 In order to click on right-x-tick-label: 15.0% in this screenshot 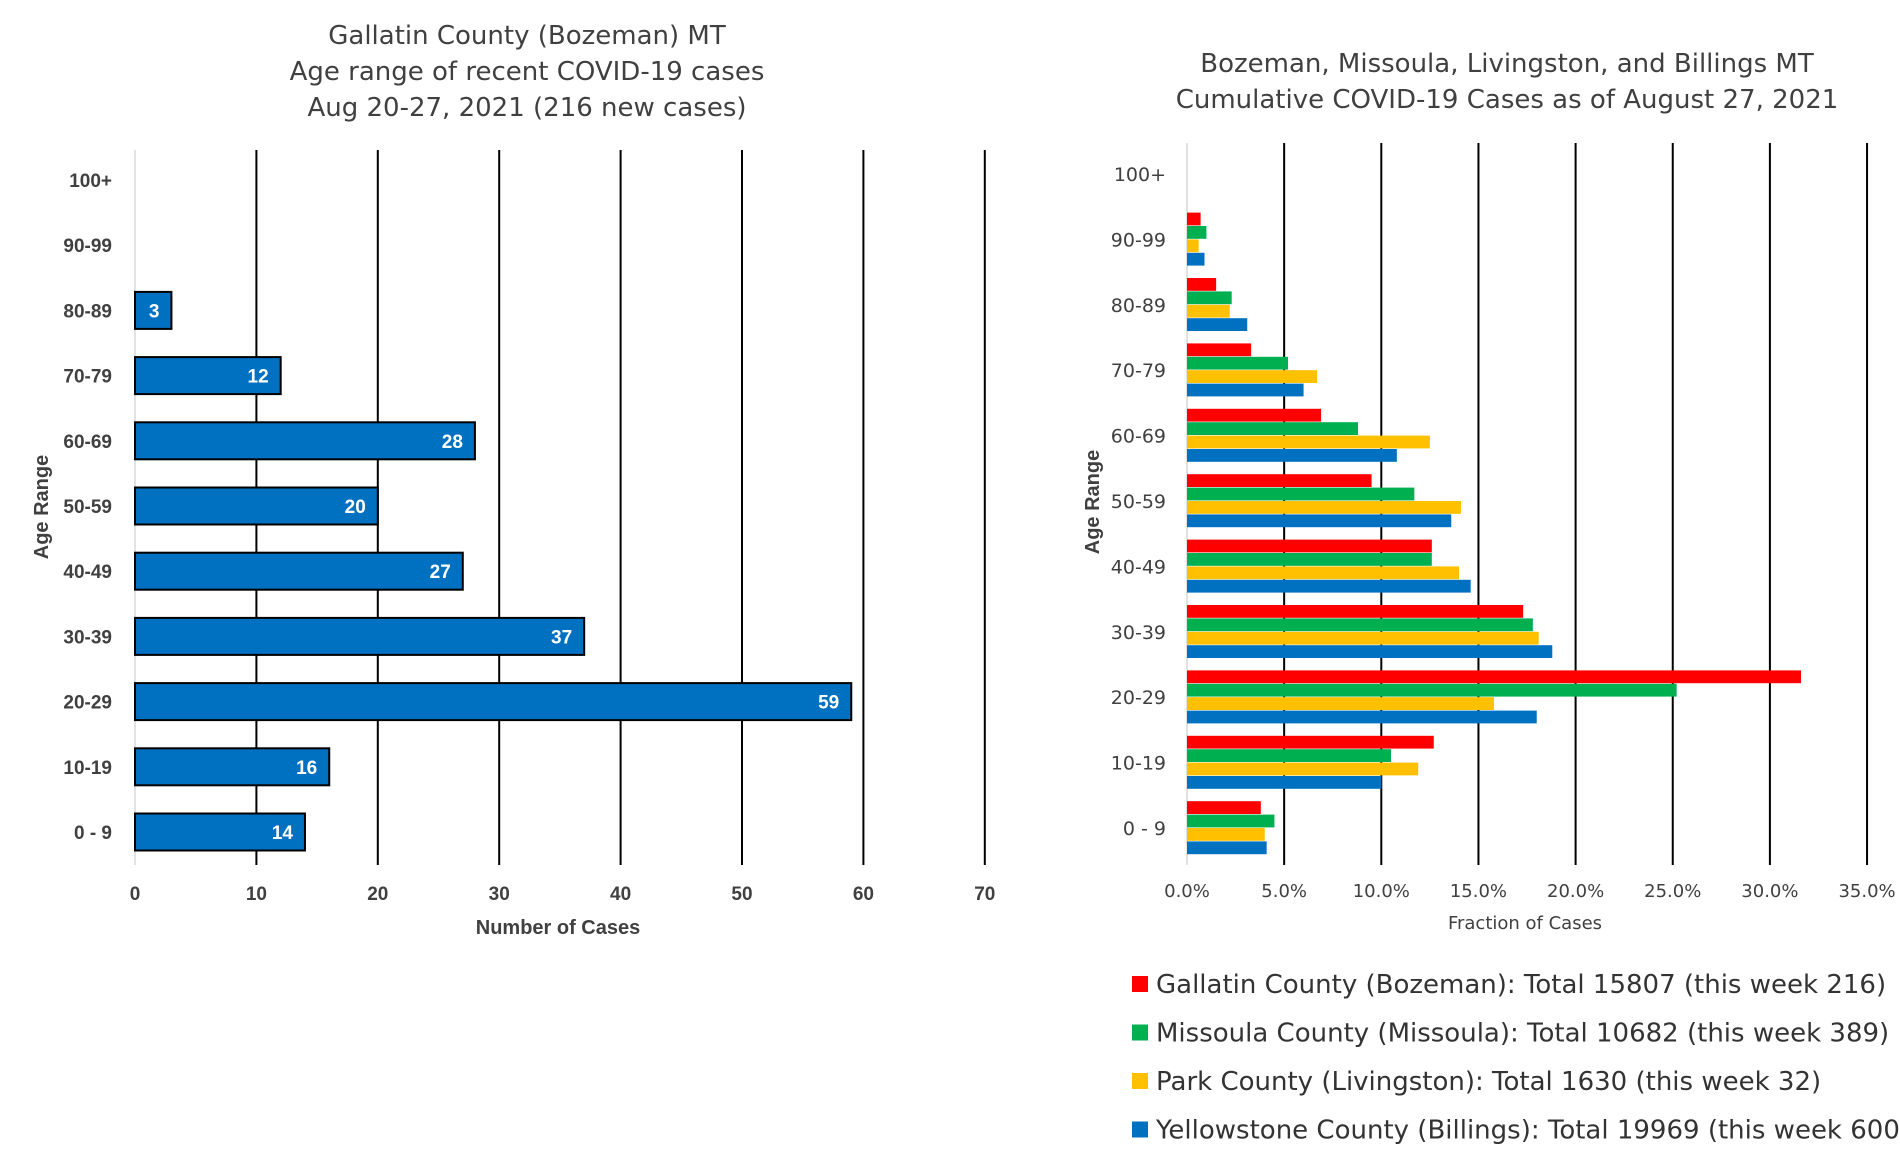, I will do `click(1478, 891)`.